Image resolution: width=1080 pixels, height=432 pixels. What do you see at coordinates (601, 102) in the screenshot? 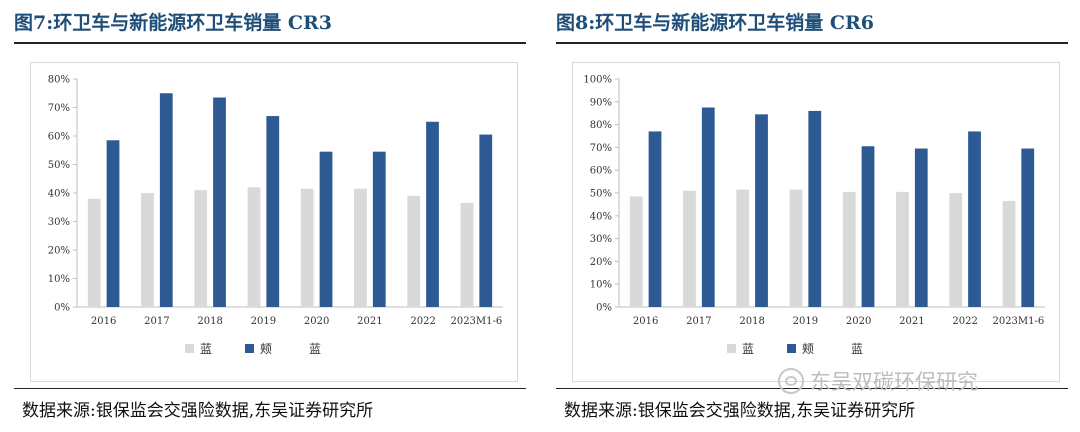
I see `y-tick-label: 90%` at bounding box center [601, 102].